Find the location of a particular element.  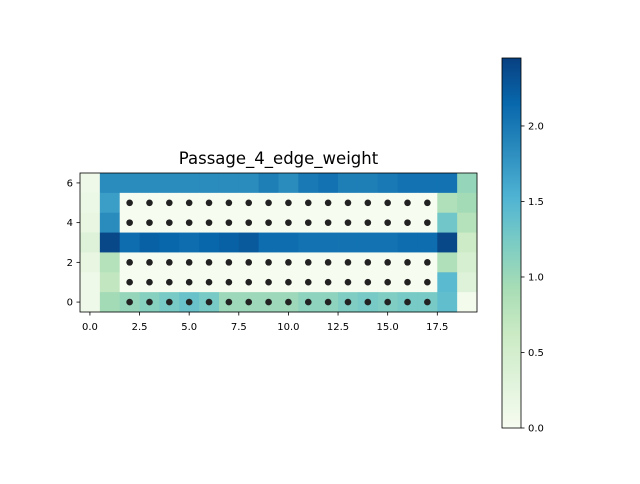

y-tick-label: 0 is located at coordinates (70, 303).